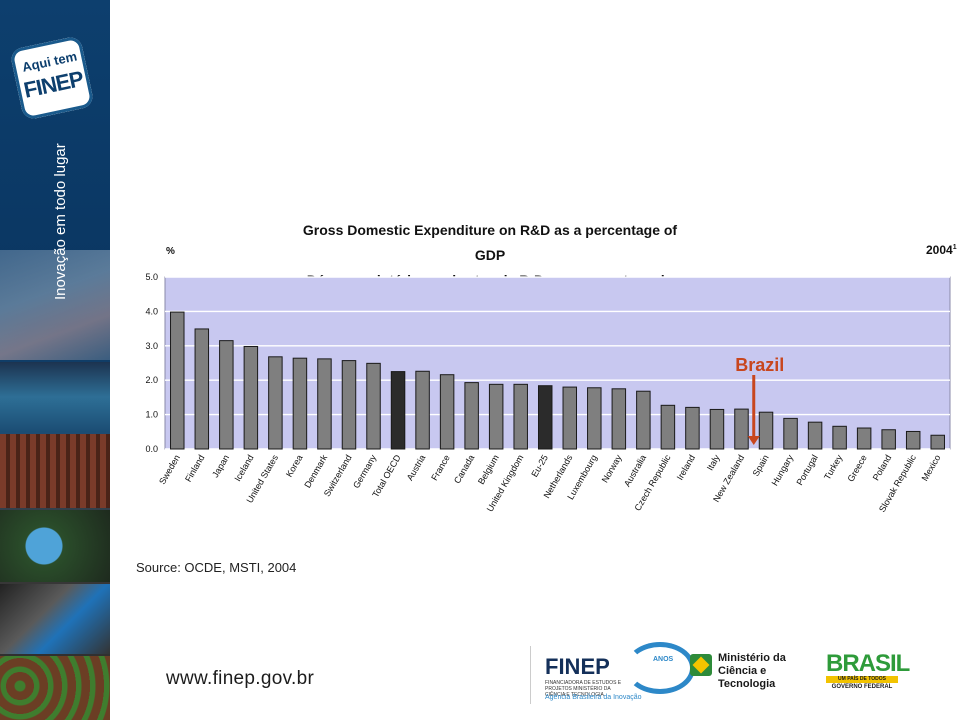 Image resolution: width=960 pixels, height=720 pixels. What do you see at coordinates (55, 619) in the screenshot?
I see `photo-machinery` at bounding box center [55, 619].